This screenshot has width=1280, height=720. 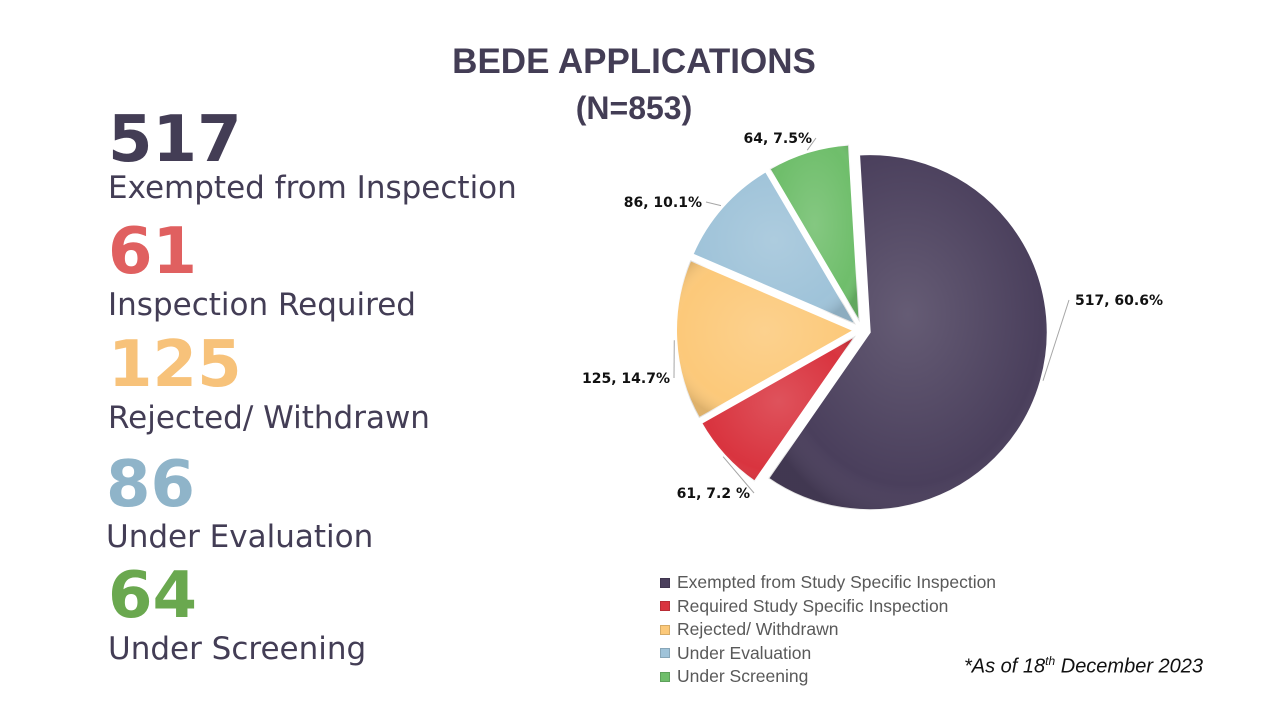 What do you see at coordinates (744, 652) in the screenshot?
I see `legend-label: Under Evaluation` at bounding box center [744, 652].